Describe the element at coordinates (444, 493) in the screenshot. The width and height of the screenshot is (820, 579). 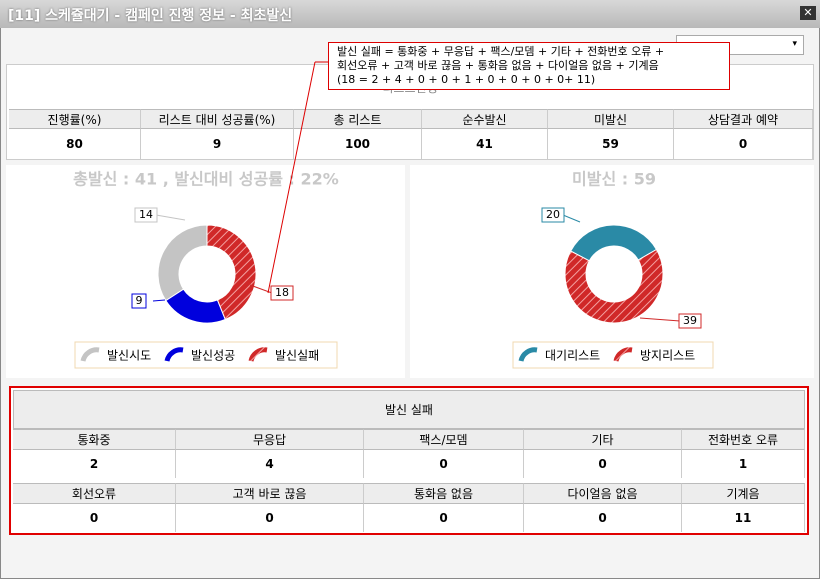
I see `column-header: 통화음 없음` at that location.